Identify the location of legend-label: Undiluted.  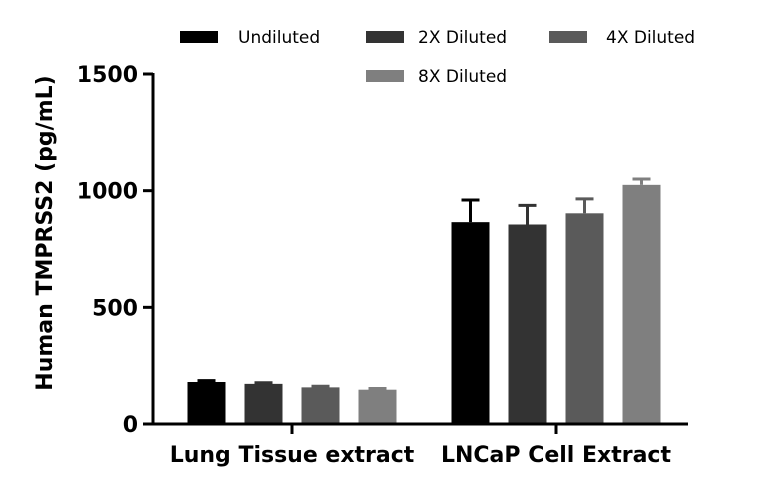
(279, 38).